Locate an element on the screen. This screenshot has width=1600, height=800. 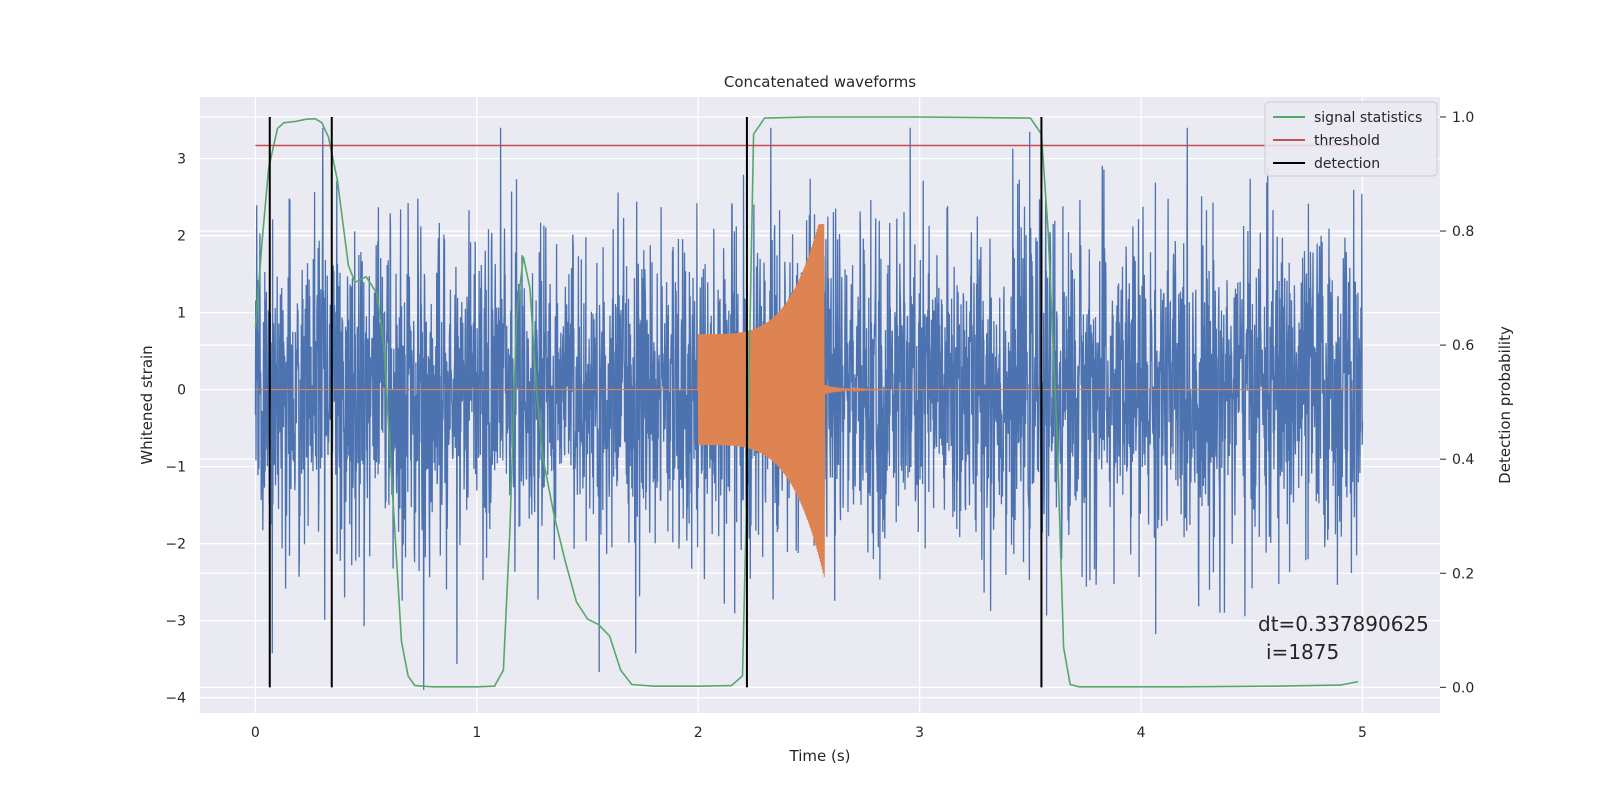
x-tick-label: 2 is located at coordinates (698, 733).